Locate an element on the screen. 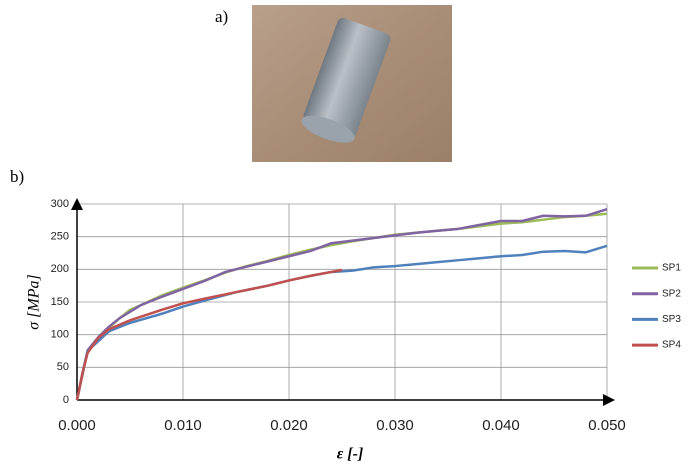  legend-label: SP1 is located at coordinates (671, 268).